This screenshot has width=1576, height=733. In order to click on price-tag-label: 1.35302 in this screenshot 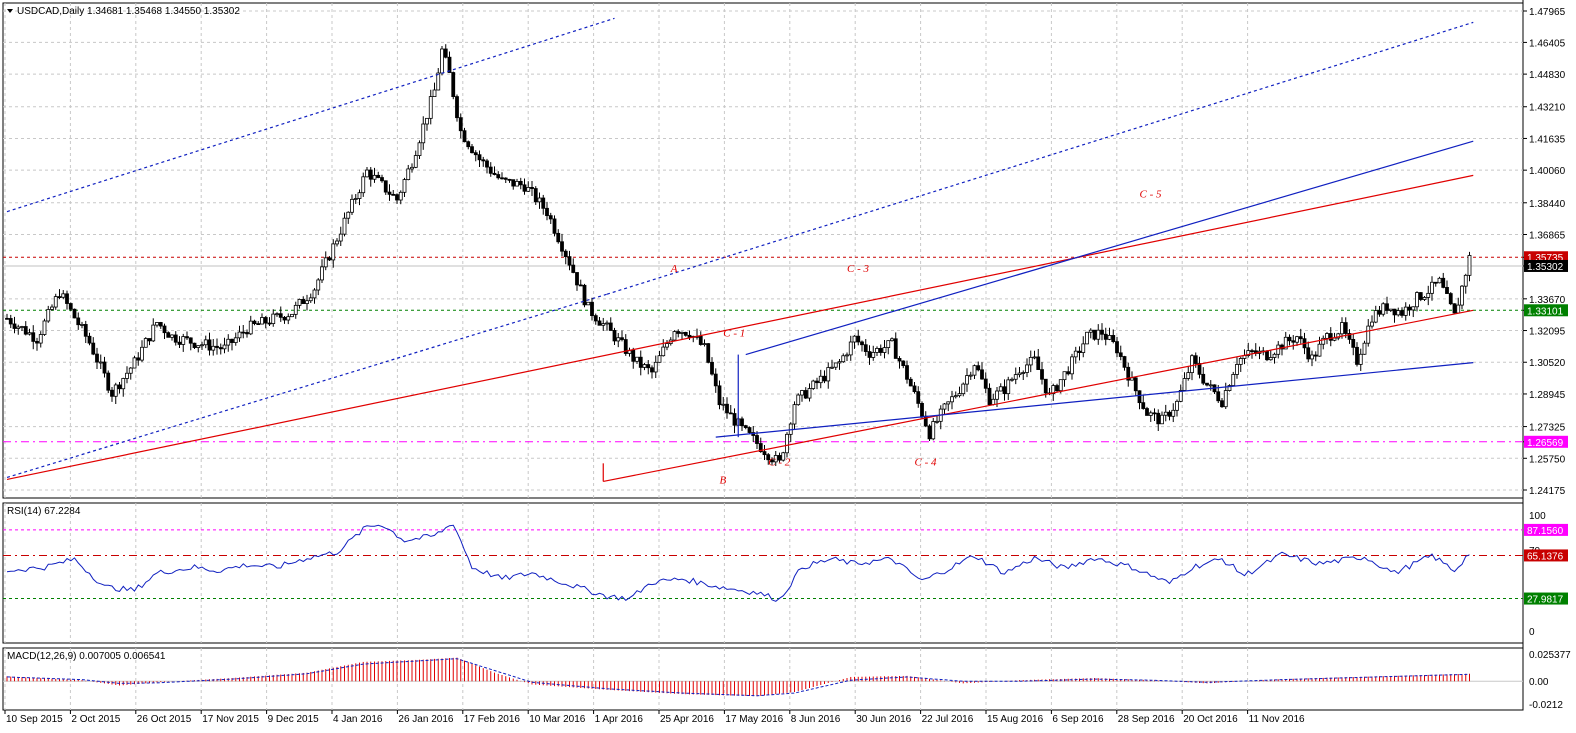, I will do `click(1545, 267)`.